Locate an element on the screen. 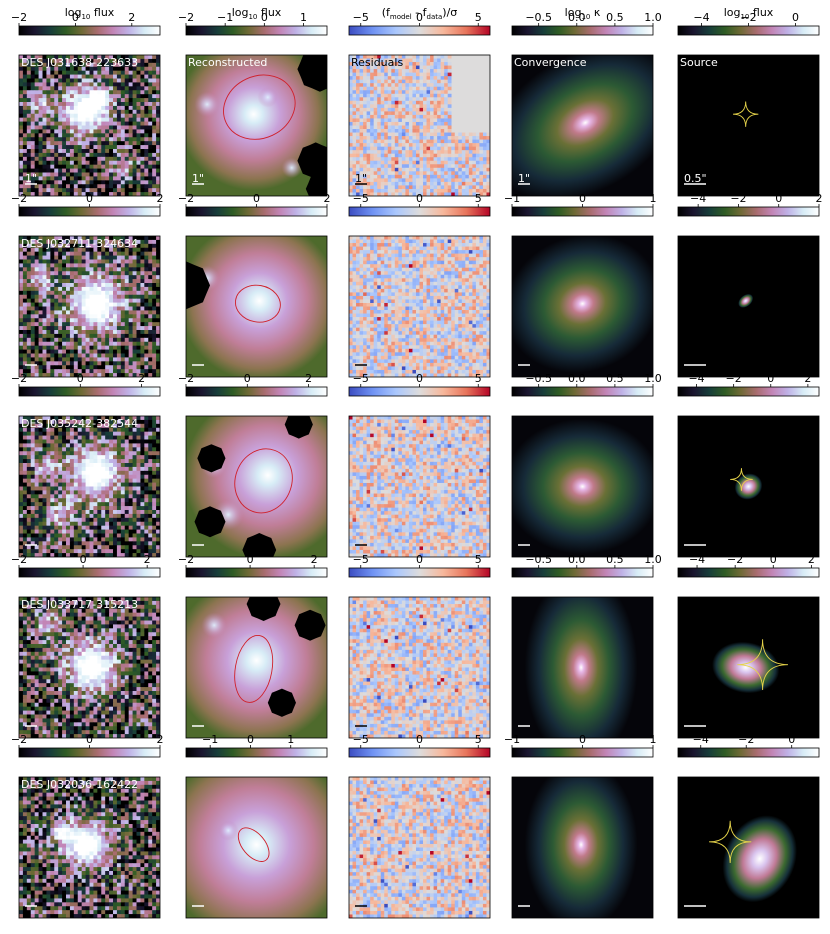 The height and width of the screenshot is (934, 830). column-title-1: log10 flux is located at coordinates (90, 13).